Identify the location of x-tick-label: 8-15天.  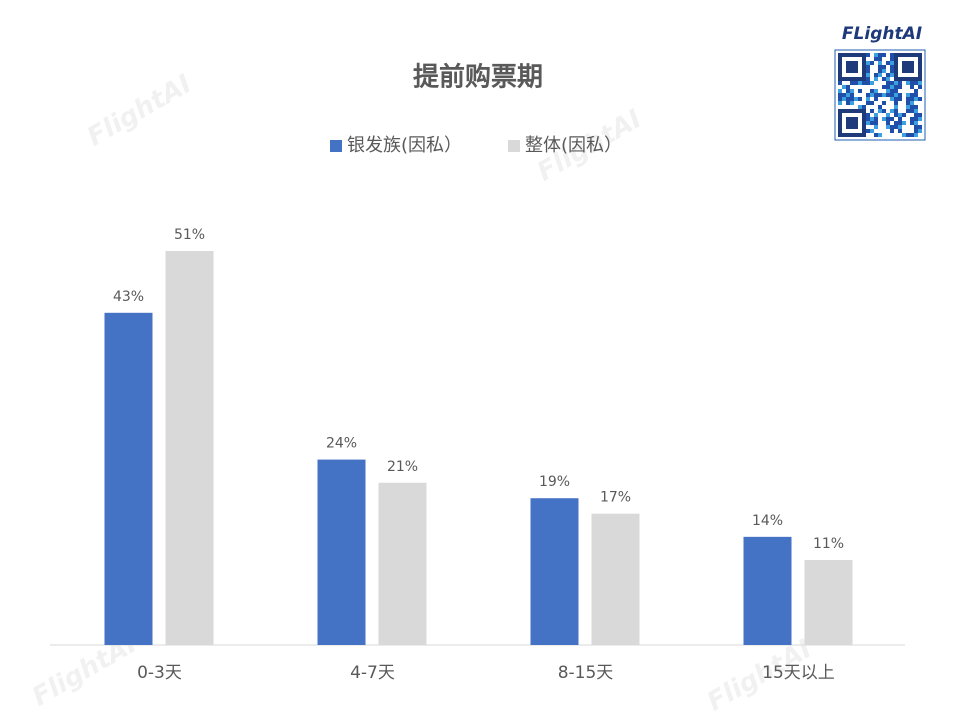
(586, 673).